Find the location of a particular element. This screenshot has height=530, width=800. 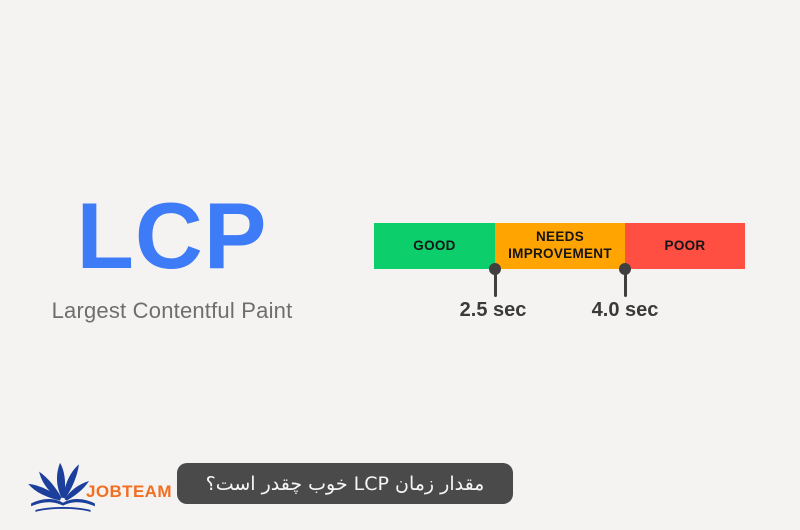

metric-acronym-title: LCP is located at coordinates (172, 235).